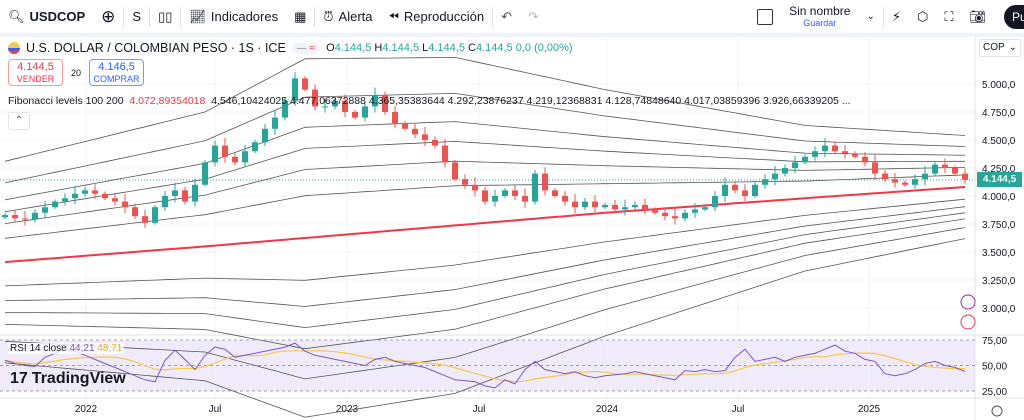 Image resolution: width=1024 pixels, height=420 pixels. I want to click on currency-select: COP ⌄, so click(1000, 48).